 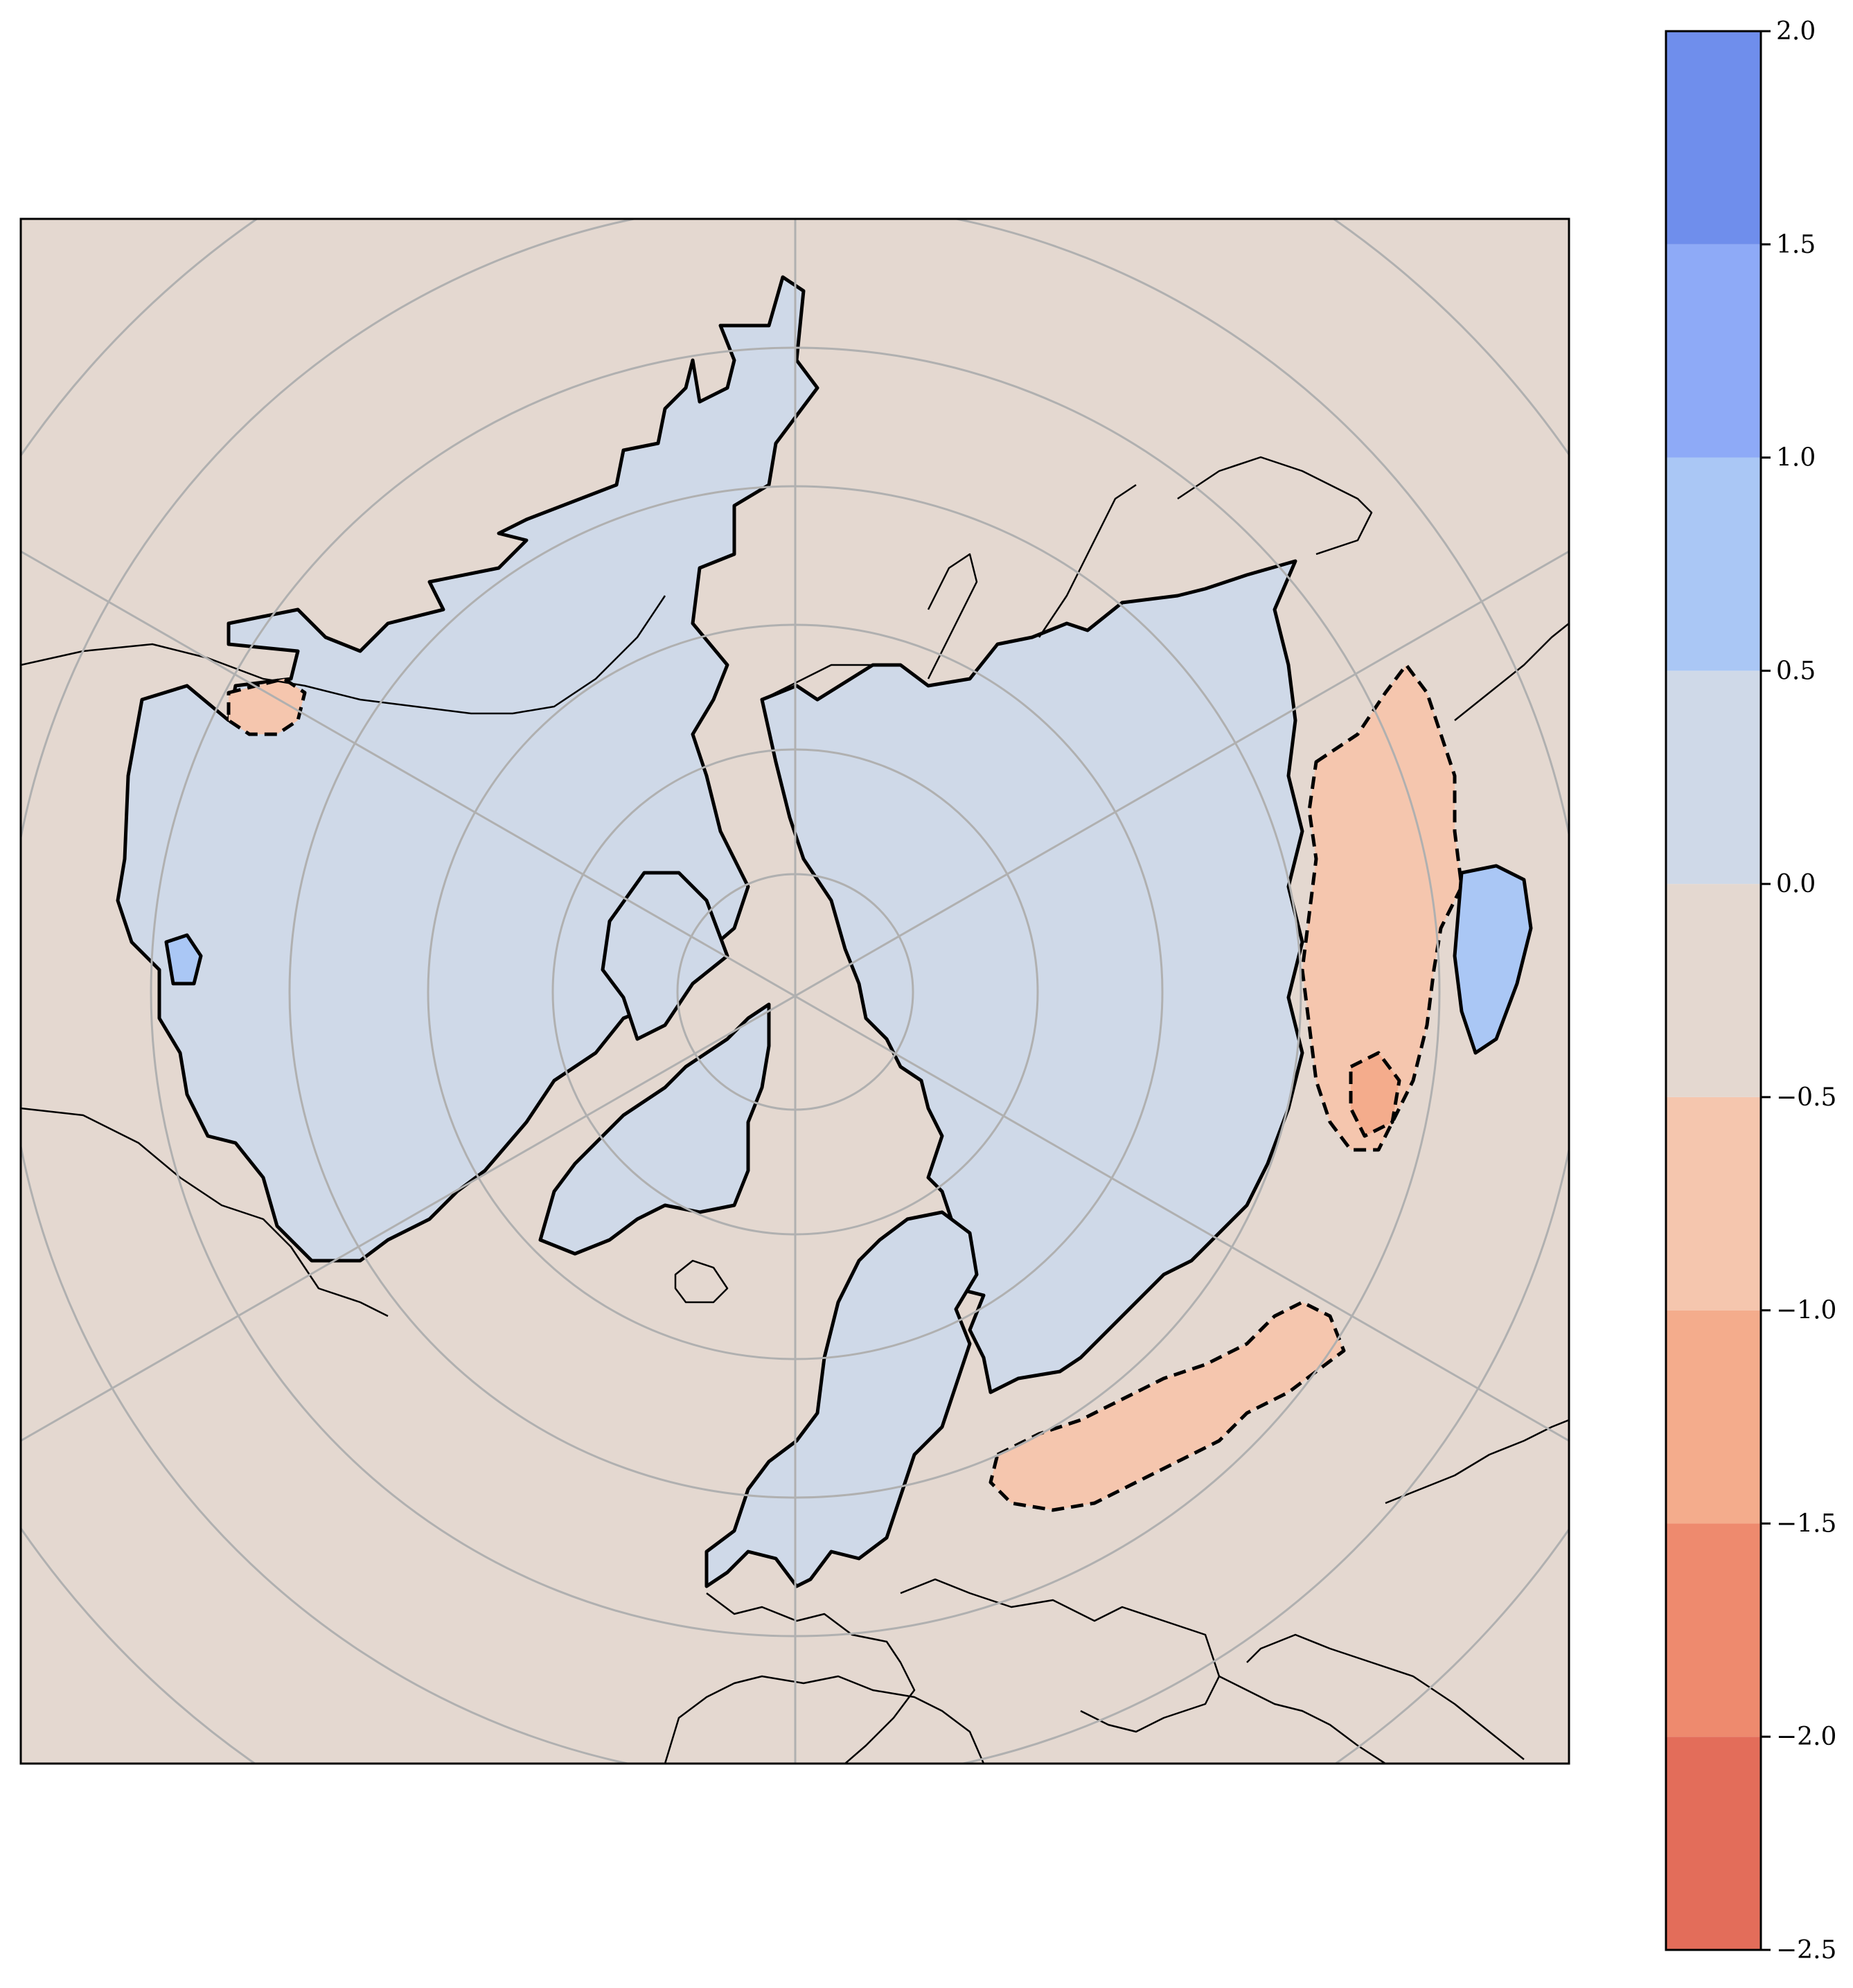 What do you see at coordinates (1796, 458) in the screenshot?
I see `colorbar-tick-label: 1.0` at bounding box center [1796, 458].